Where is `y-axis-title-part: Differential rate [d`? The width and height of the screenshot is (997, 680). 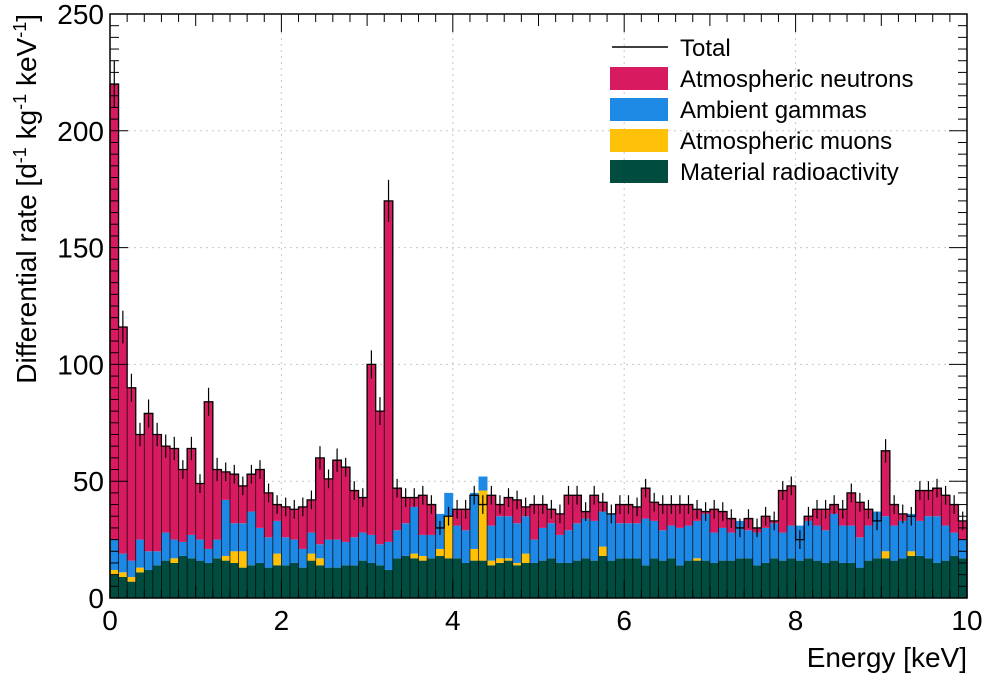
y-axis-title-part: Differential rate [d is located at coordinates (26, 273).